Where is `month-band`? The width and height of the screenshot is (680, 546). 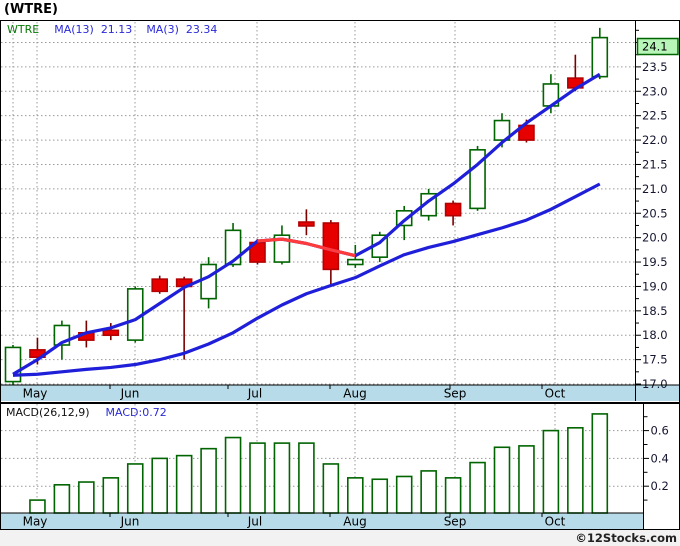
month-band is located at coordinates (340, 393).